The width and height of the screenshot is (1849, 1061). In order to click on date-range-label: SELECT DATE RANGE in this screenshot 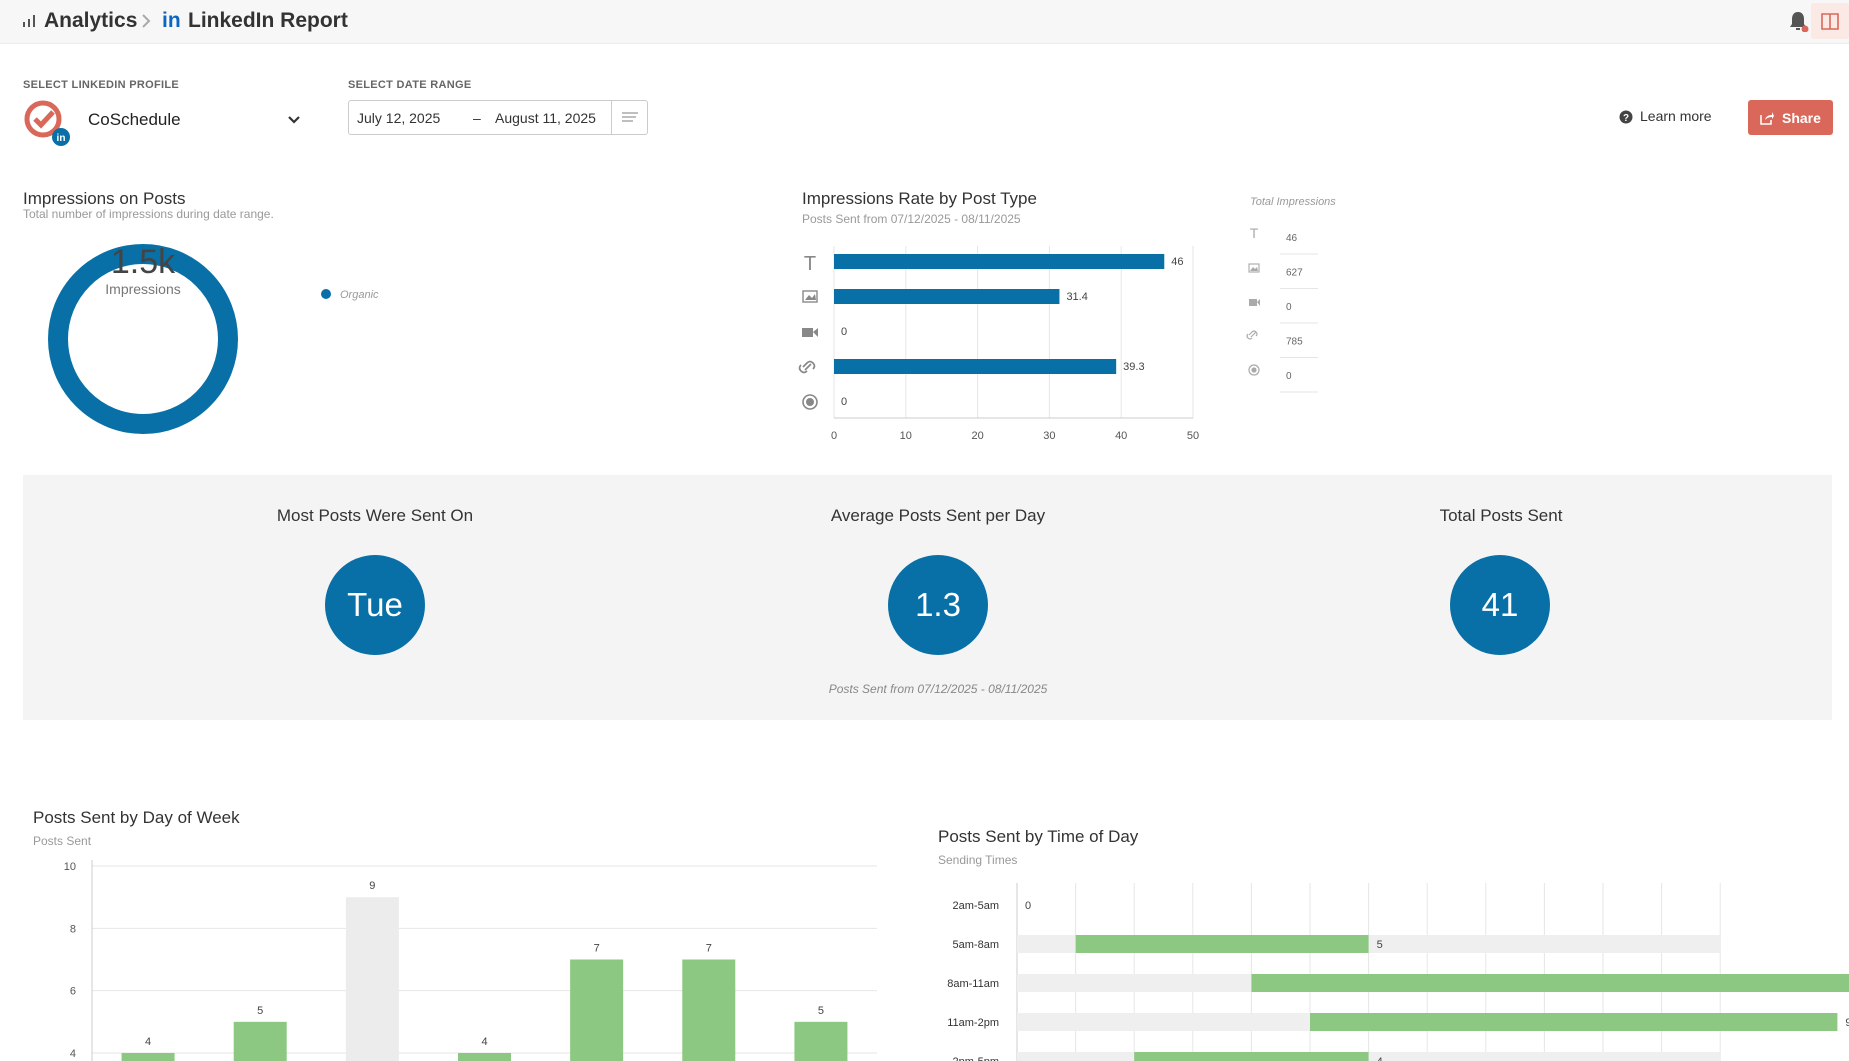, I will do `click(410, 85)`.